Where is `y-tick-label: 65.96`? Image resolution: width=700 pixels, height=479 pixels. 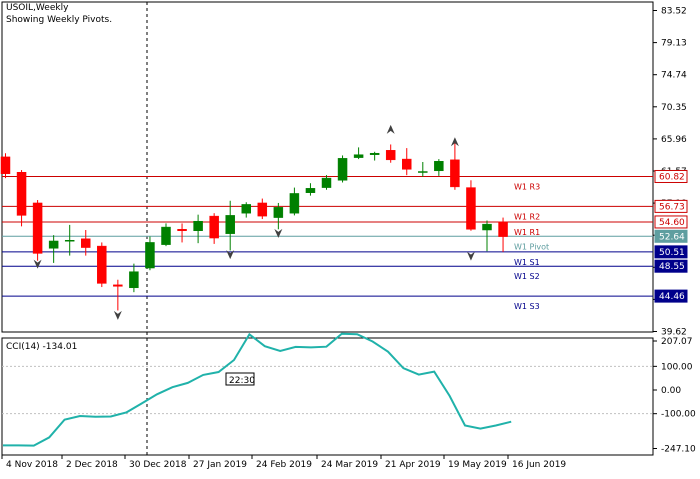
y-tick-label: 65.96 is located at coordinates (674, 140).